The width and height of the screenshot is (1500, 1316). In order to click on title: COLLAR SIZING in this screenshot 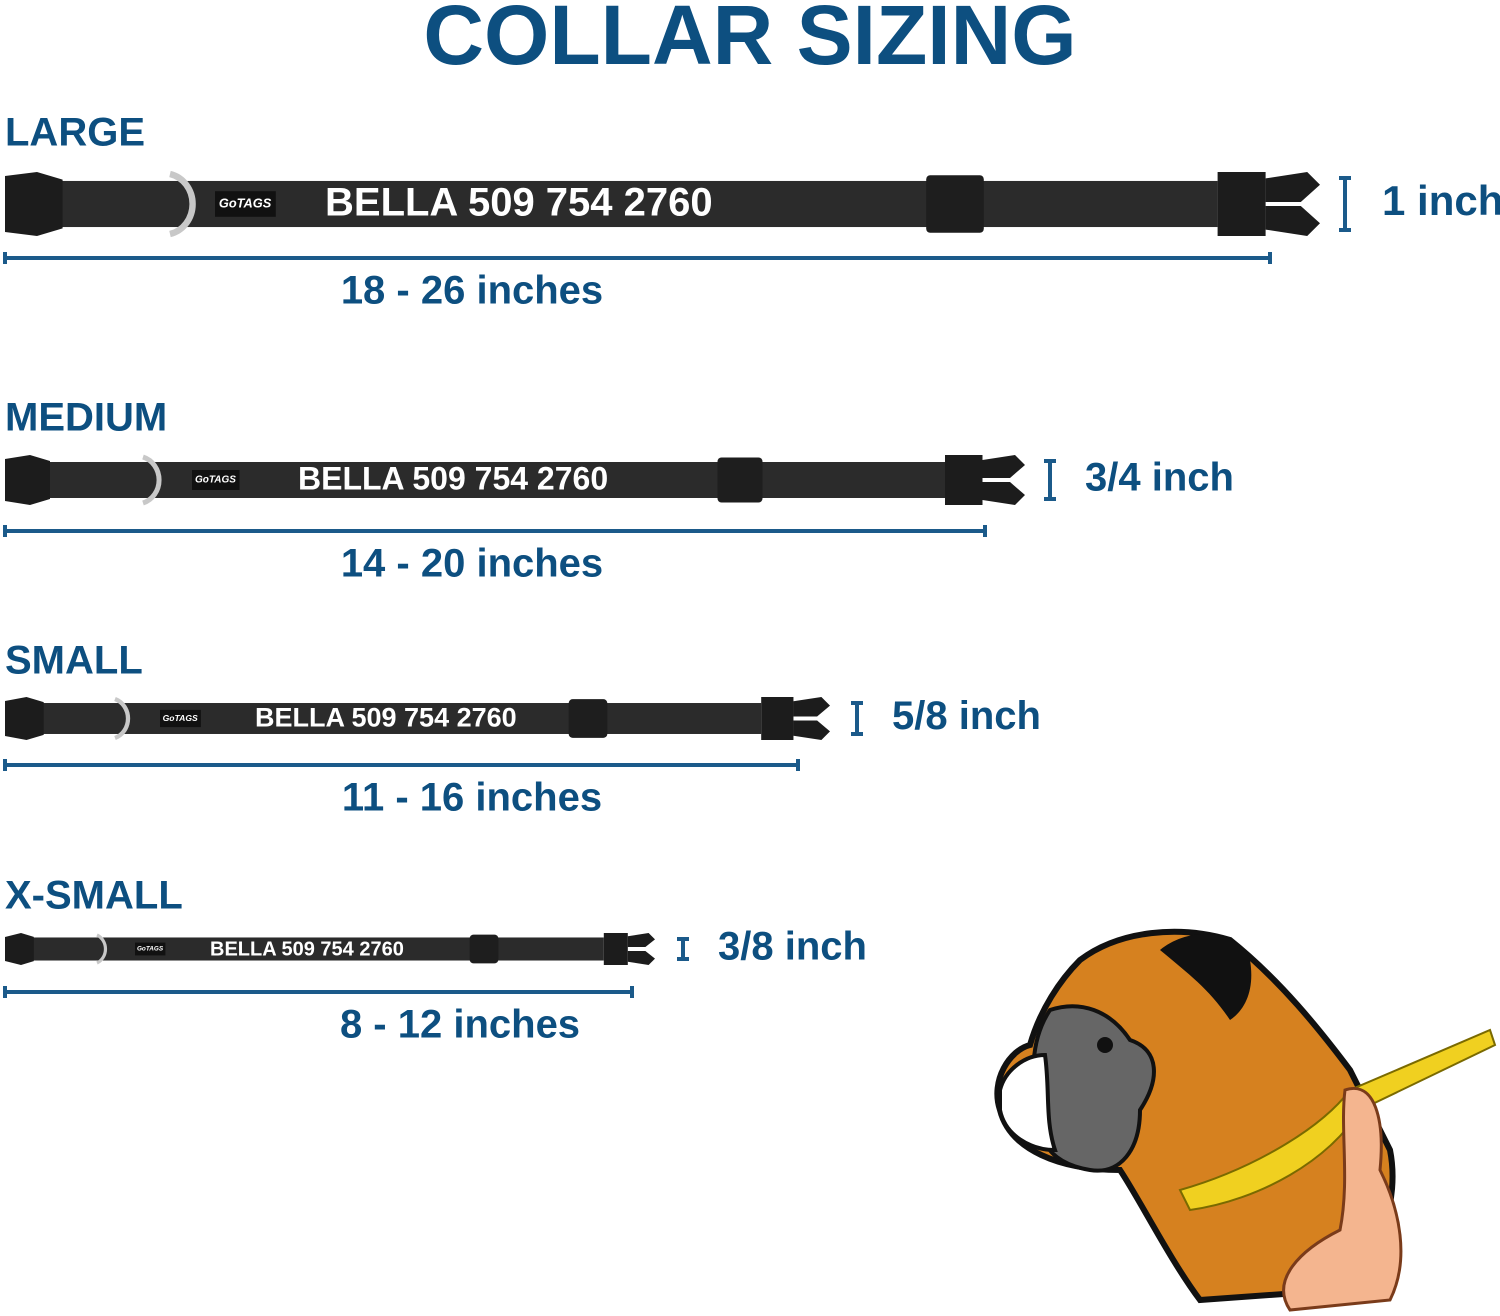, I will do `click(749, 41)`.